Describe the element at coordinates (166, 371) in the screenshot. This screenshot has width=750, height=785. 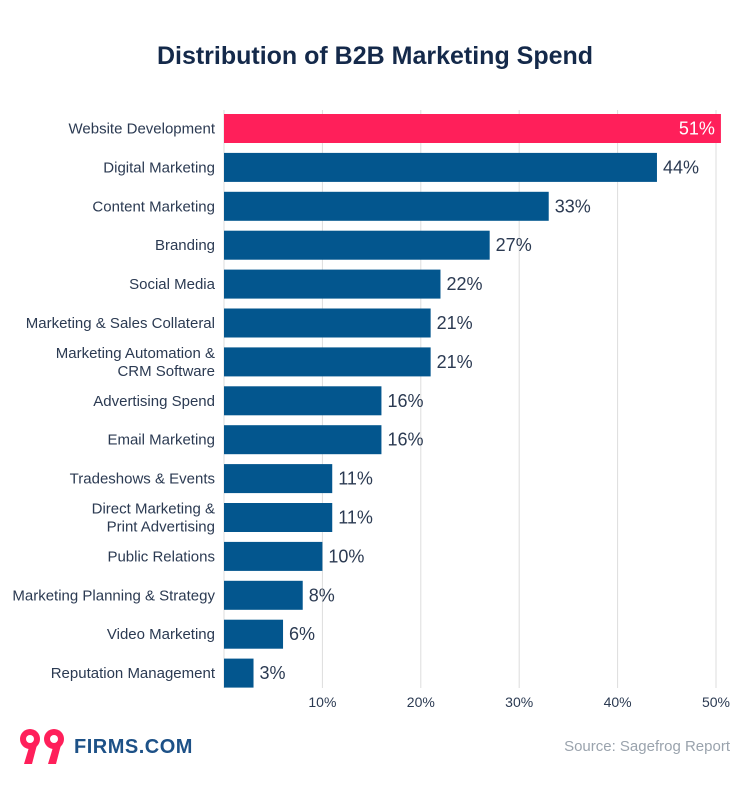
I see `category-label: CRM Software` at that location.